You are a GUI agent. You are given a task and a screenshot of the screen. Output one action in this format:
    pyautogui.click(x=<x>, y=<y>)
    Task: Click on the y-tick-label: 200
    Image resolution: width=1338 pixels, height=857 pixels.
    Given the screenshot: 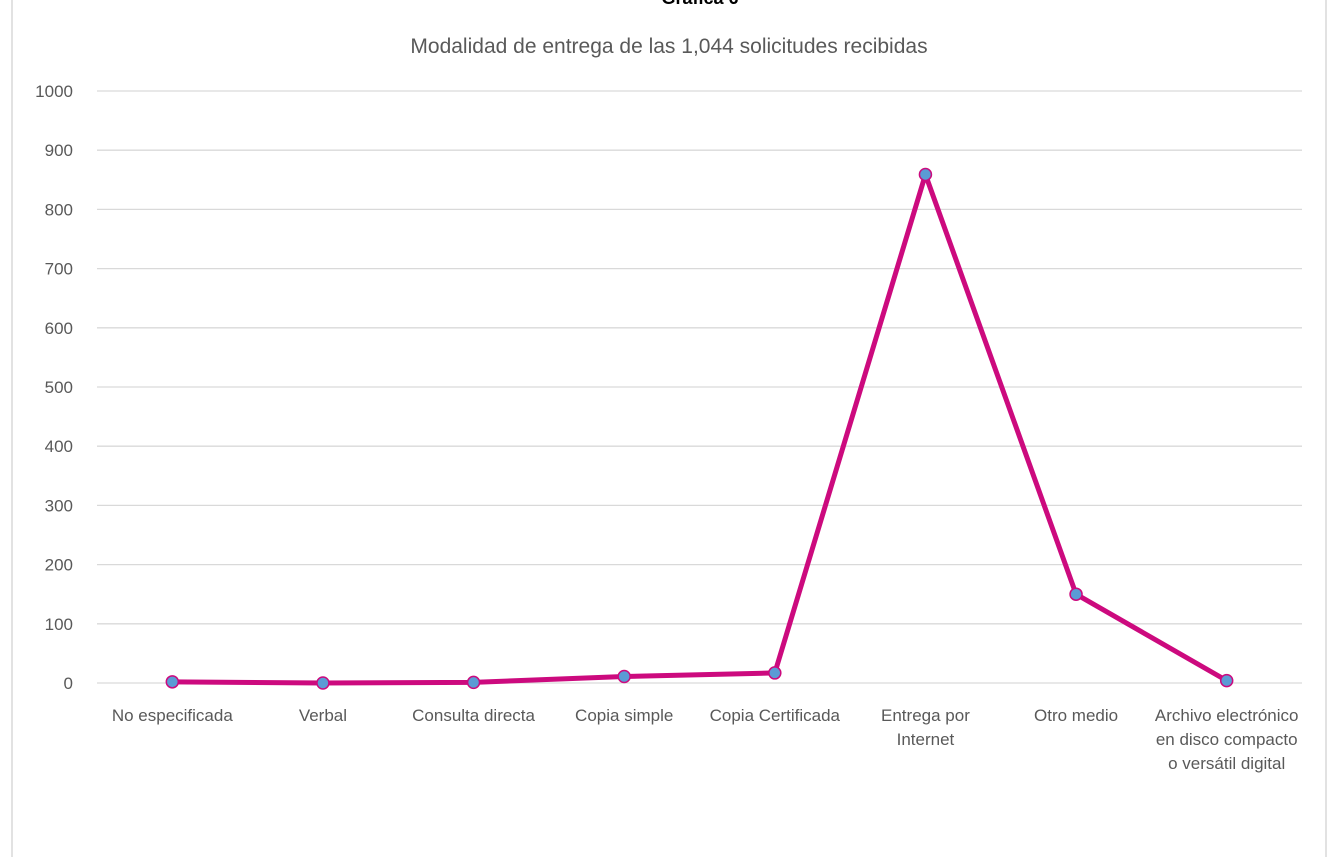 What is the action you would take?
    pyautogui.click(x=59, y=565)
    